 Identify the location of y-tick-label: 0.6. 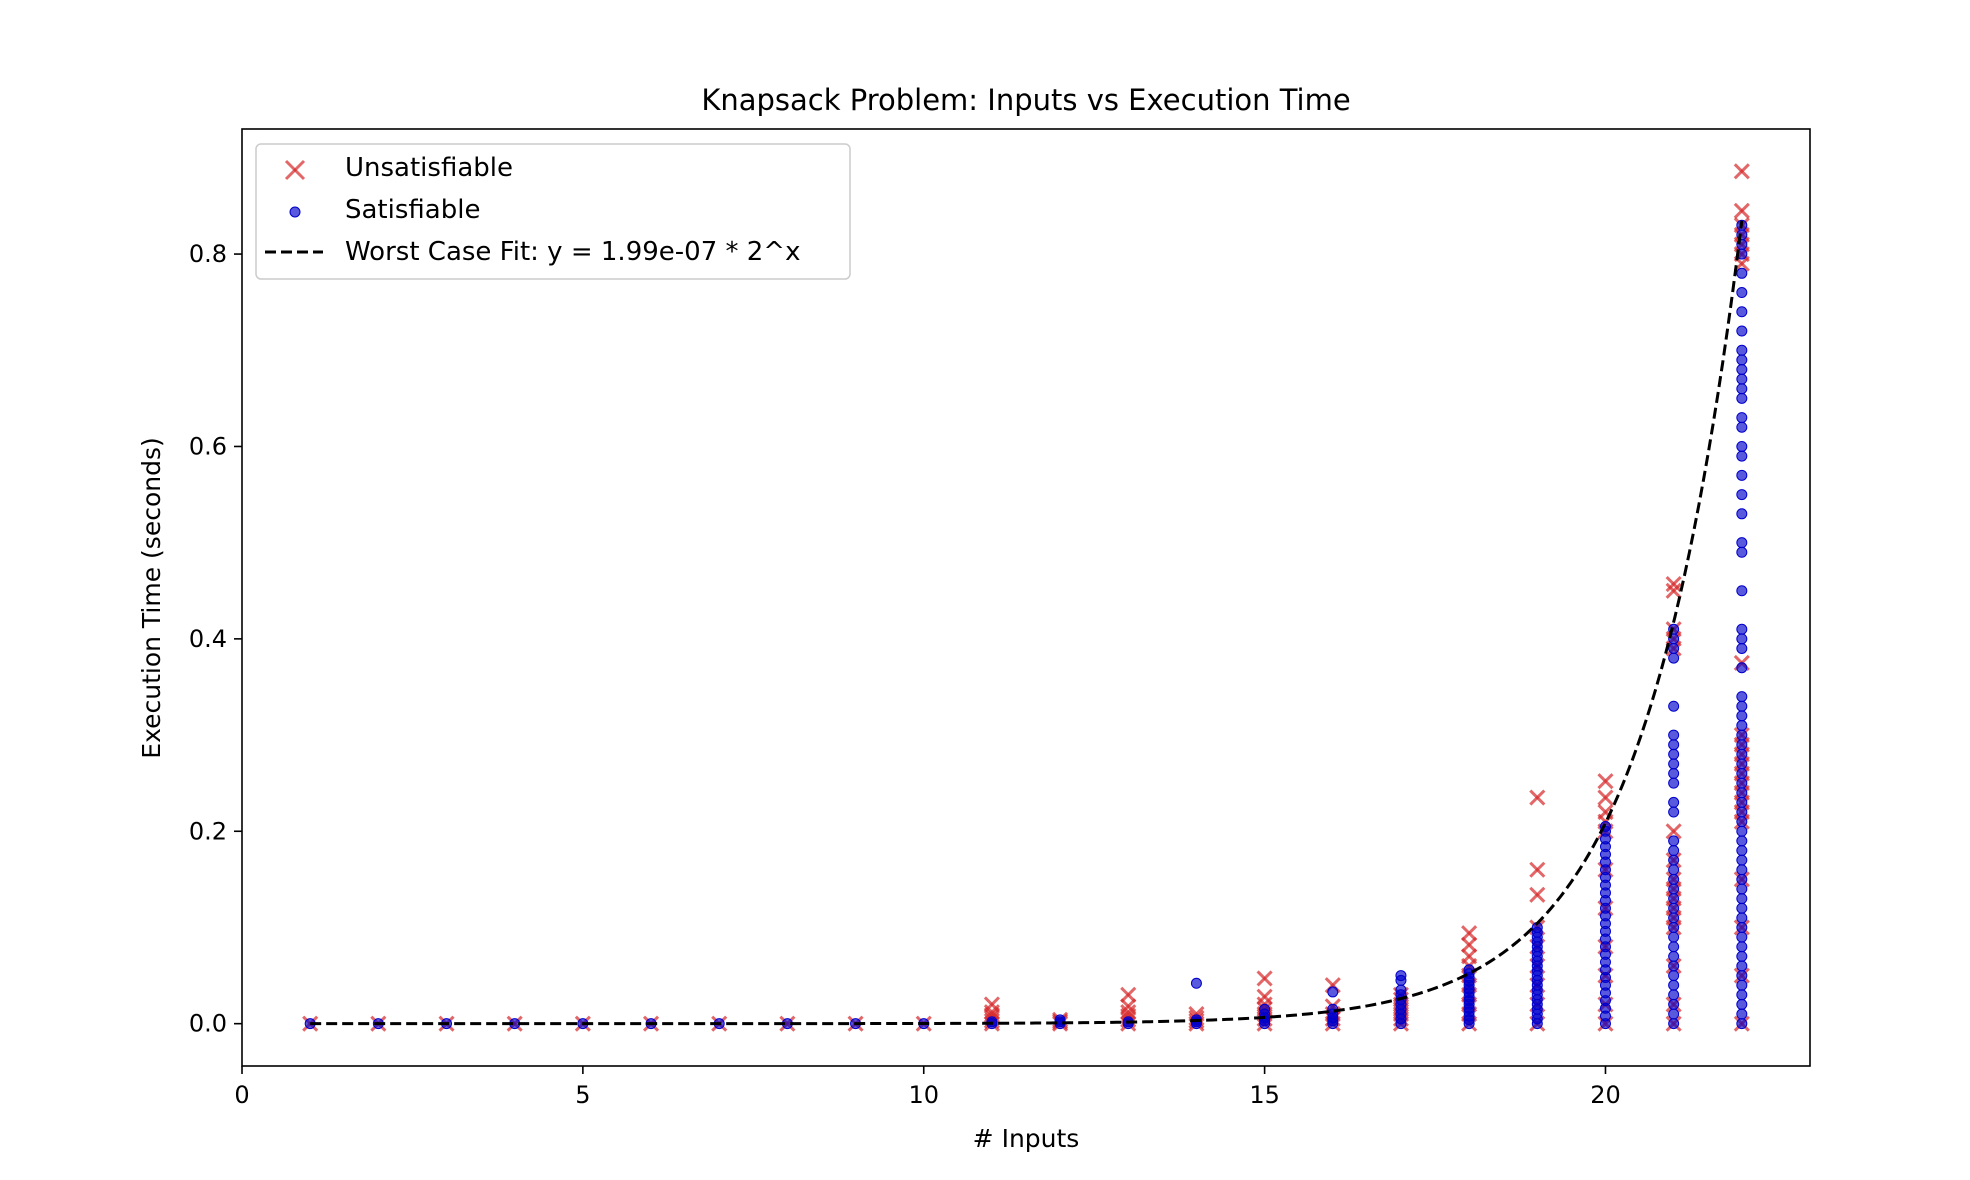
(208, 446).